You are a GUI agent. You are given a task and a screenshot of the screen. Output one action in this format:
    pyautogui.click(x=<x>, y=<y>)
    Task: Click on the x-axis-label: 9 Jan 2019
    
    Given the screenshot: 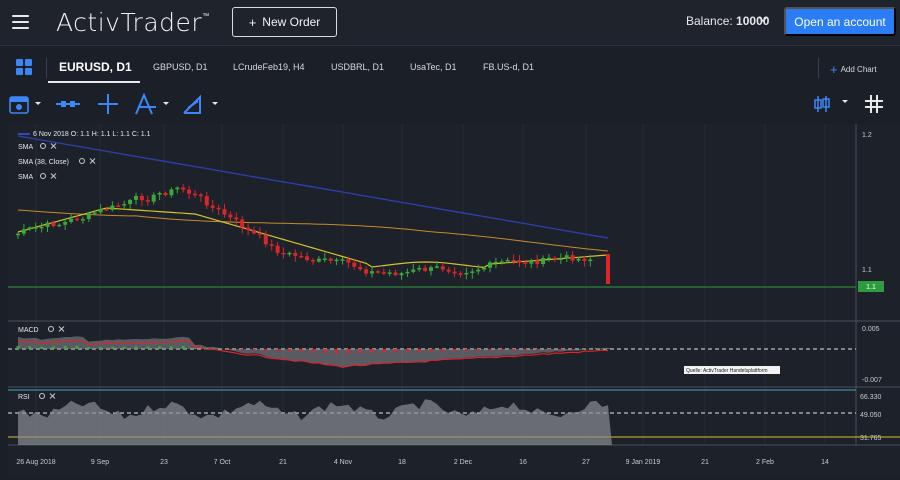 What is the action you would take?
    pyautogui.click(x=643, y=462)
    